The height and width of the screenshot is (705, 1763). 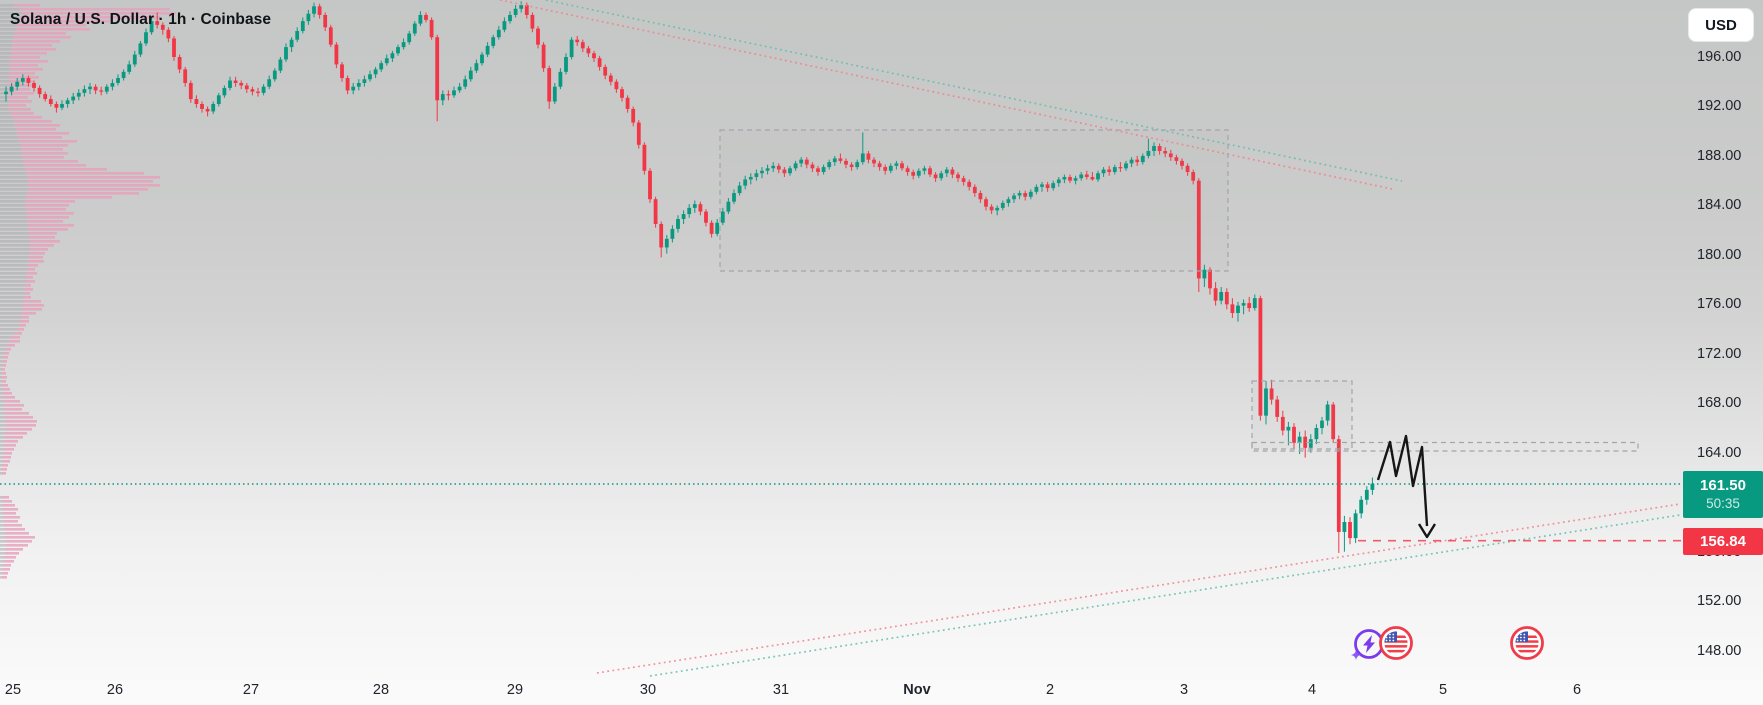 What do you see at coordinates (1443, 690) in the screenshot?
I see `time-axis-label: 5` at bounding box center [1443, 690].